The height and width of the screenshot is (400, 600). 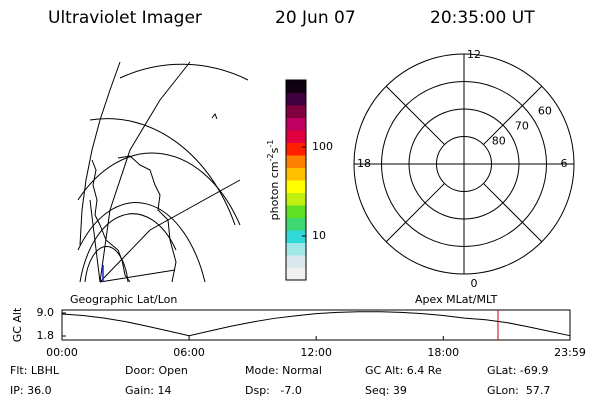 What do you see at coordinates (443, 352) in the screenshot?
I see `x-tick-label: 18:00` at bounding box center [443, 352].